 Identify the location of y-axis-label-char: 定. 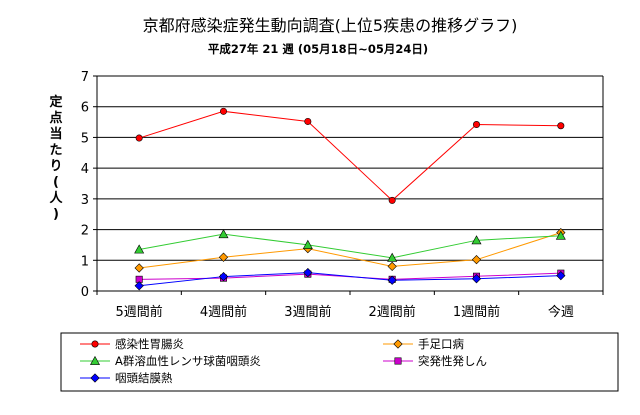
(55, 102).